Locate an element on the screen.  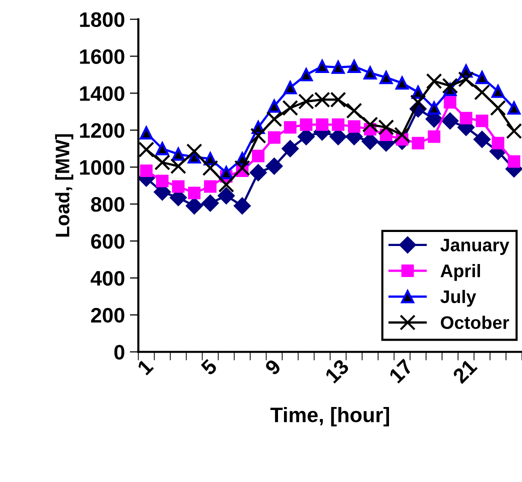
x-tick-label: 21 is located at coordinates (465, 371).